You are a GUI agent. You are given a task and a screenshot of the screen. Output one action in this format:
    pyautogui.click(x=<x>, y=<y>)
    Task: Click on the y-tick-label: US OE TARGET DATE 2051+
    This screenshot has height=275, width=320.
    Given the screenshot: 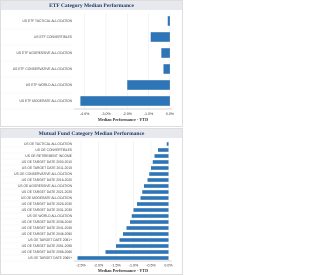 What is the action you would take?
    pyautogui.click(x=50, y=240)
    